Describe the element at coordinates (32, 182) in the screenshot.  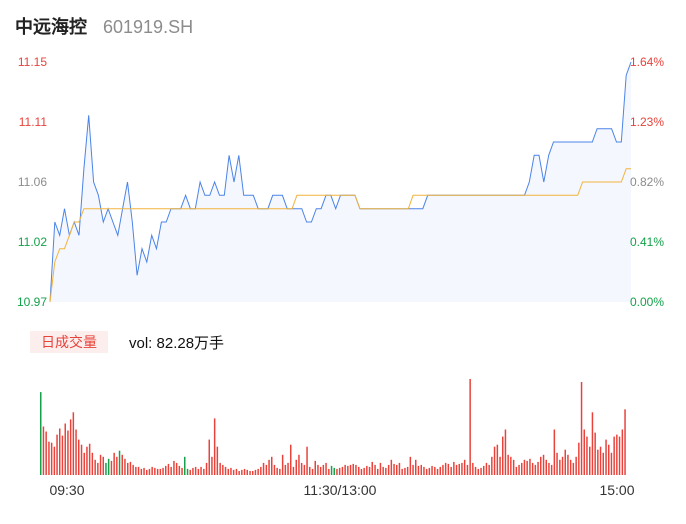
I see `price-tick-label: 11.06` at that location.